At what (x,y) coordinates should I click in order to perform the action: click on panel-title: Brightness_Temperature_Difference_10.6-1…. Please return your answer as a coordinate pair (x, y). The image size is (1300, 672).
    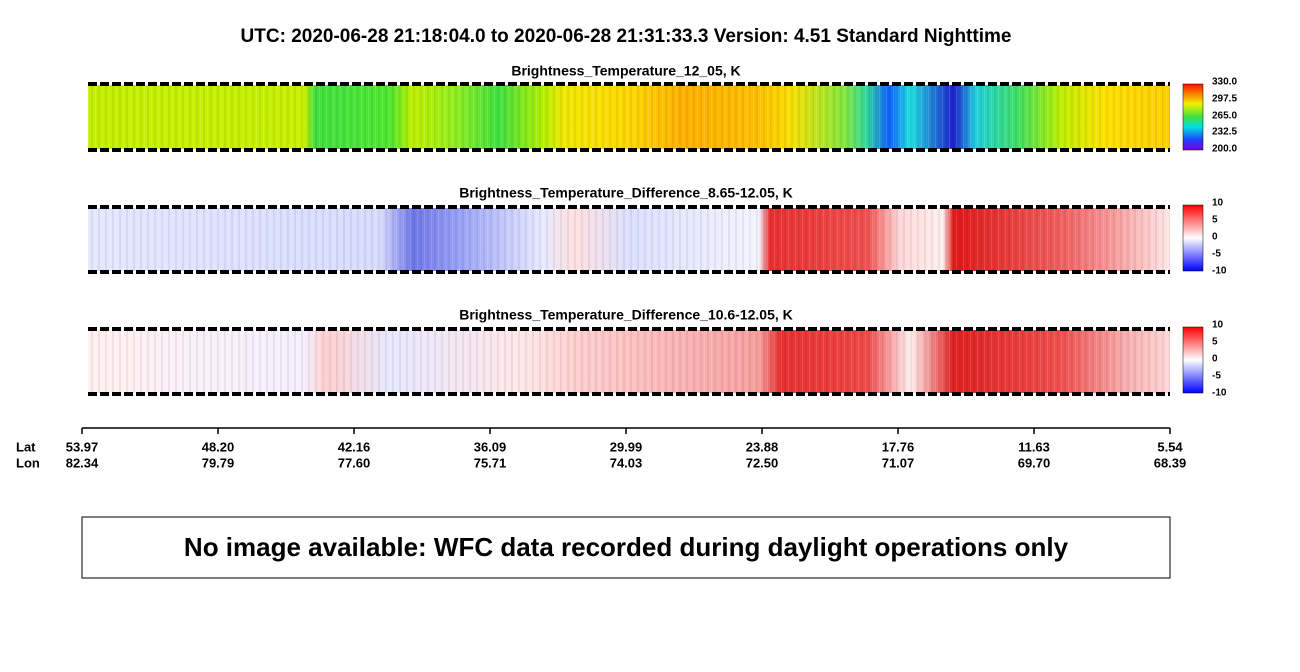
    Looking at the image, I should click on (626, 315).